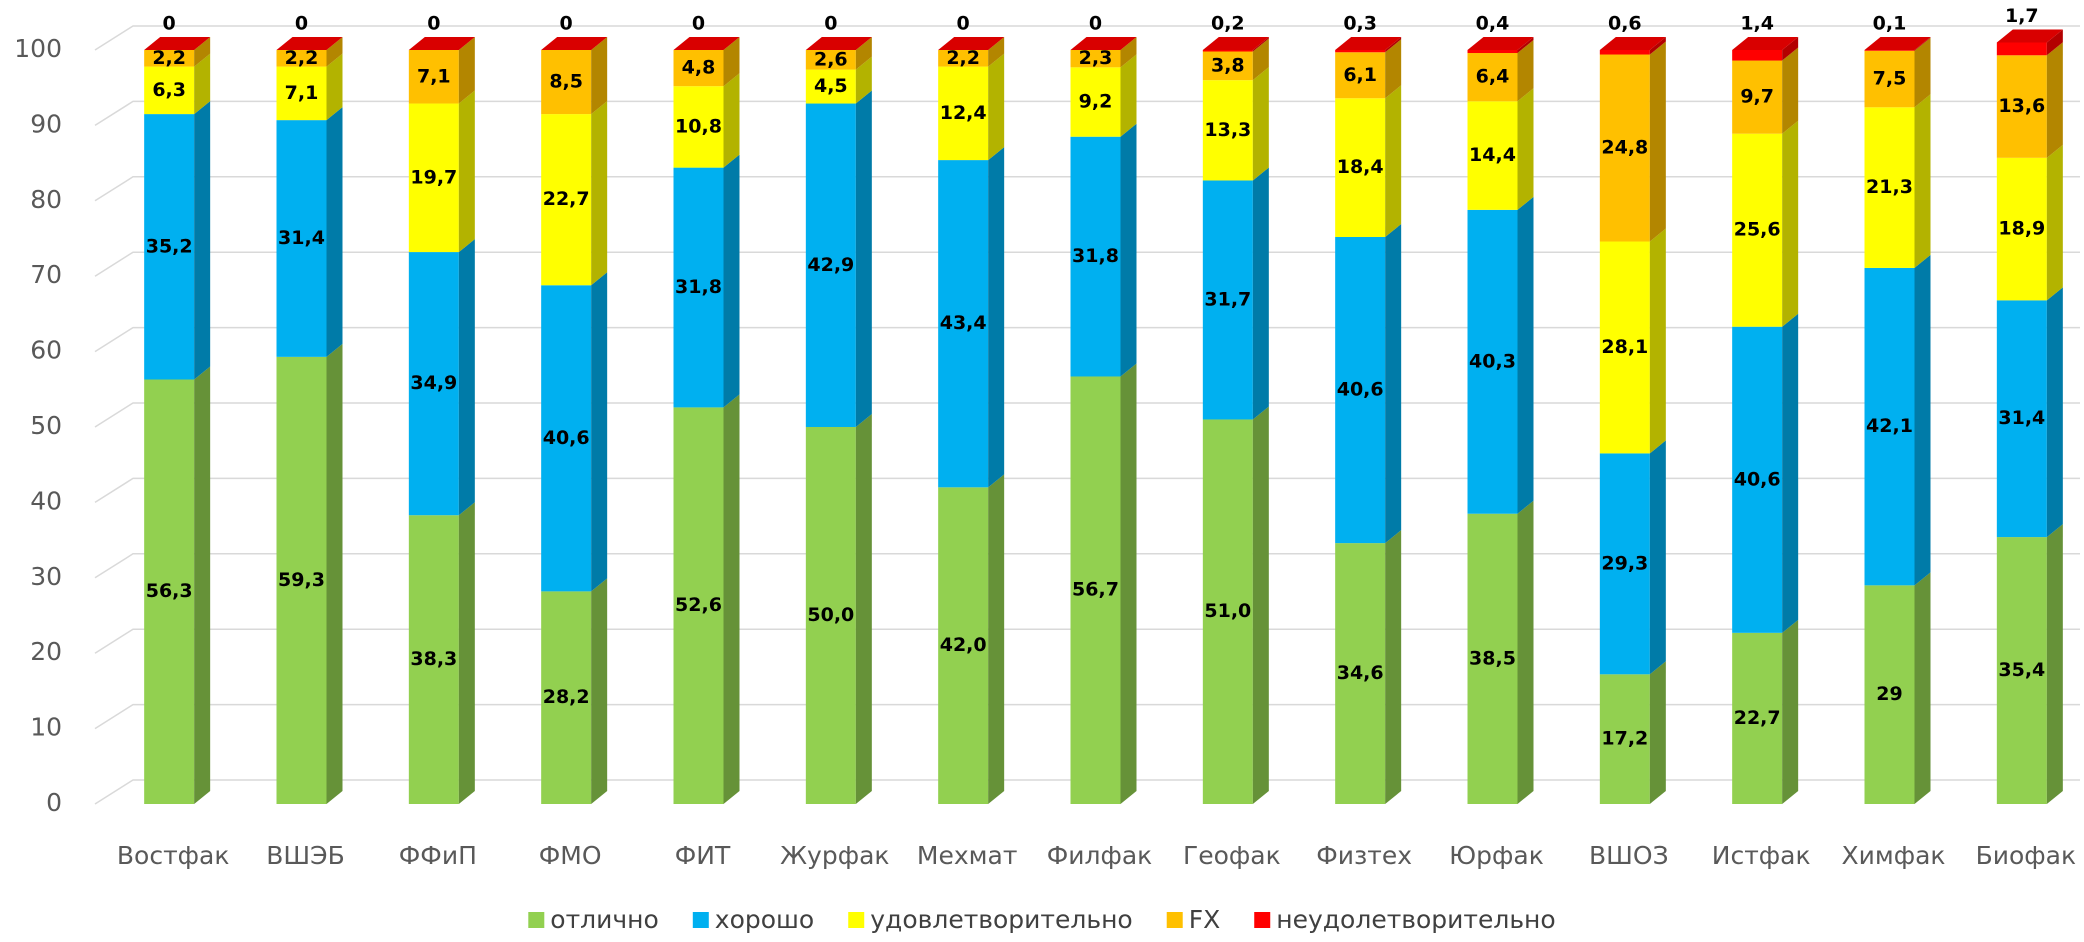  What do you see at coordinates (963, 323) in the screenshot?
I see `value-label: 43,4` at bounding box center [963, 323].